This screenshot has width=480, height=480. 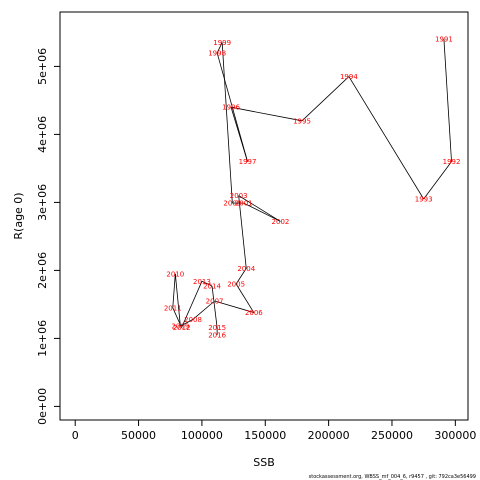 What do you see at coordinates (254, 313) in the screenshot?
I see `year-label-2006: 2006` at bounding box center [254, 313].